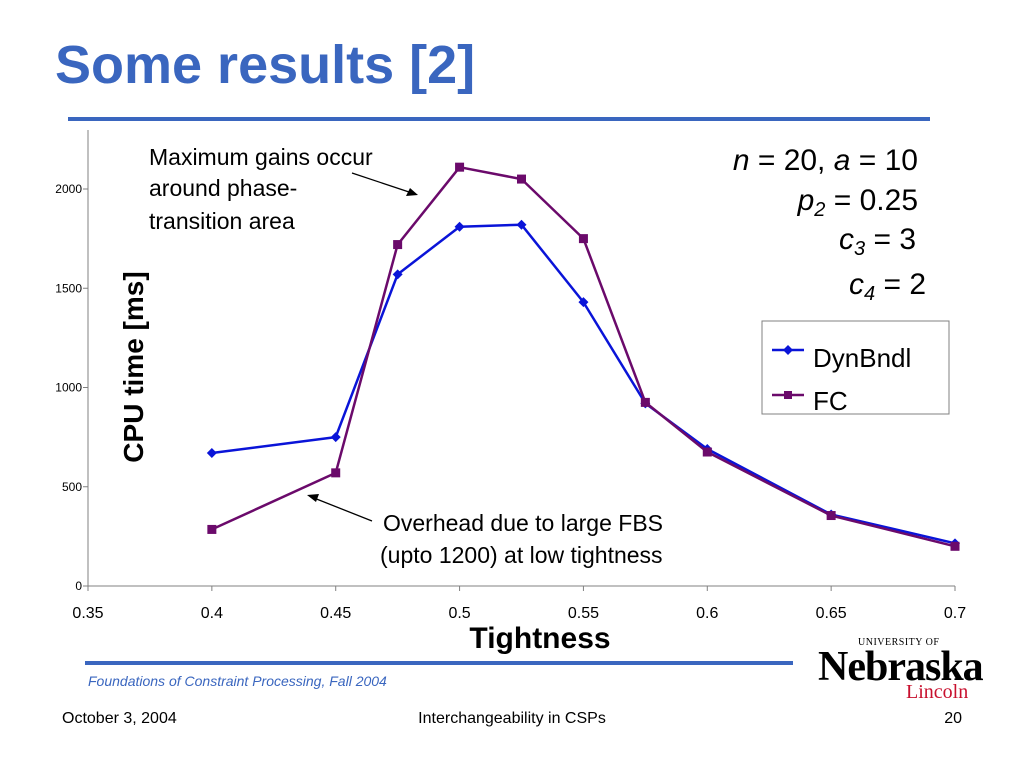 This screenshot has height=768, width=1024. What do you see at coordinates (261, 157) in the screenshot?
I see `peak-annotation-line1: Maximum gains occur` at bounding box center [261, 157].